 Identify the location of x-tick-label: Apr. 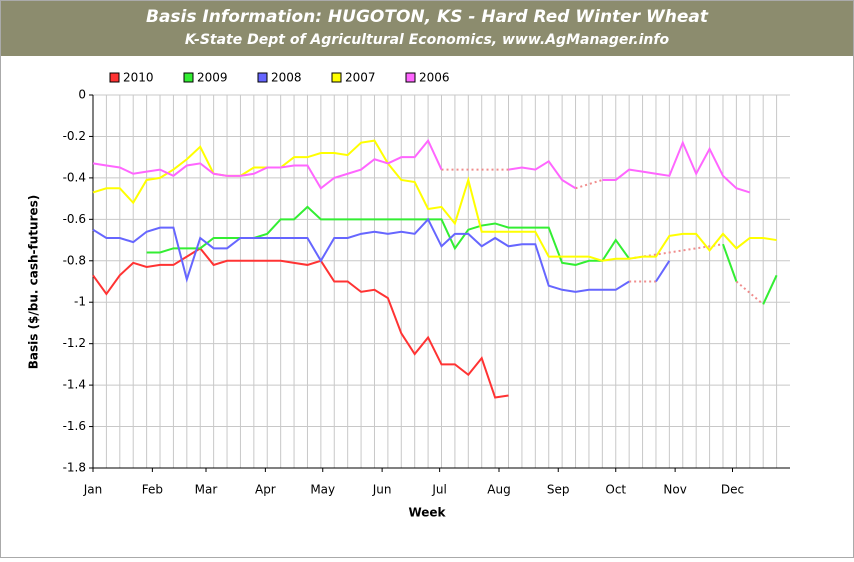
(265, 490).